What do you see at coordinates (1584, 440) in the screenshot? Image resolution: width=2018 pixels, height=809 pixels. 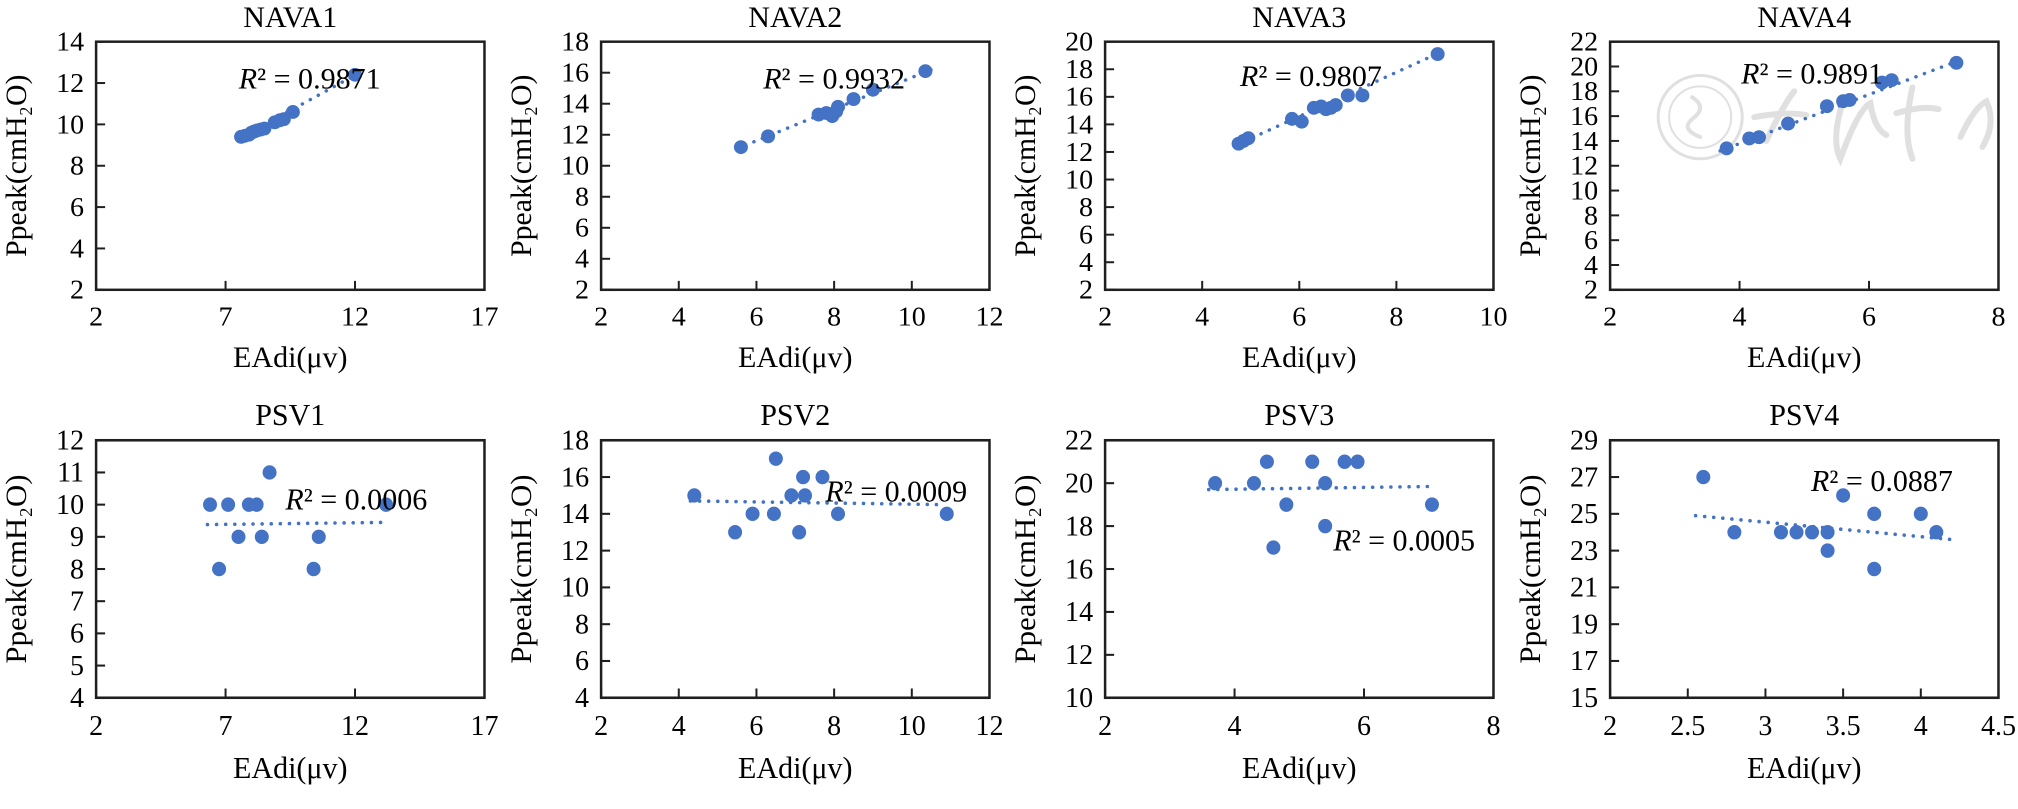 I see `y-axis-tick-label: 29` at bounding box center [1584, 440].